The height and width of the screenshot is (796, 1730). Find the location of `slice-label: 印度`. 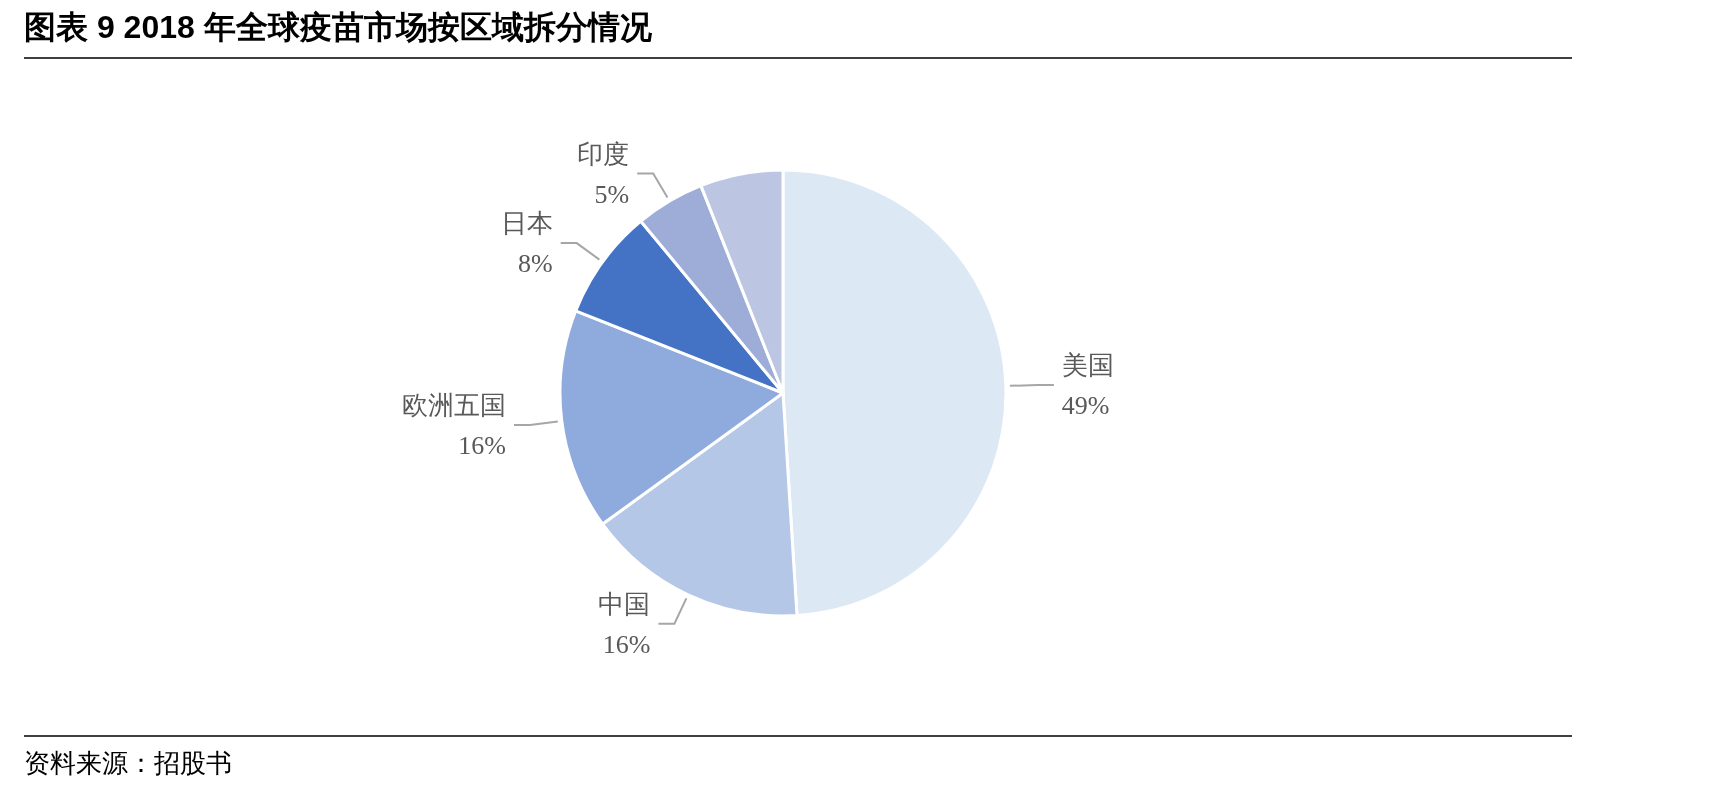

slice-label: 印度 is located at coordinates (603, 154).